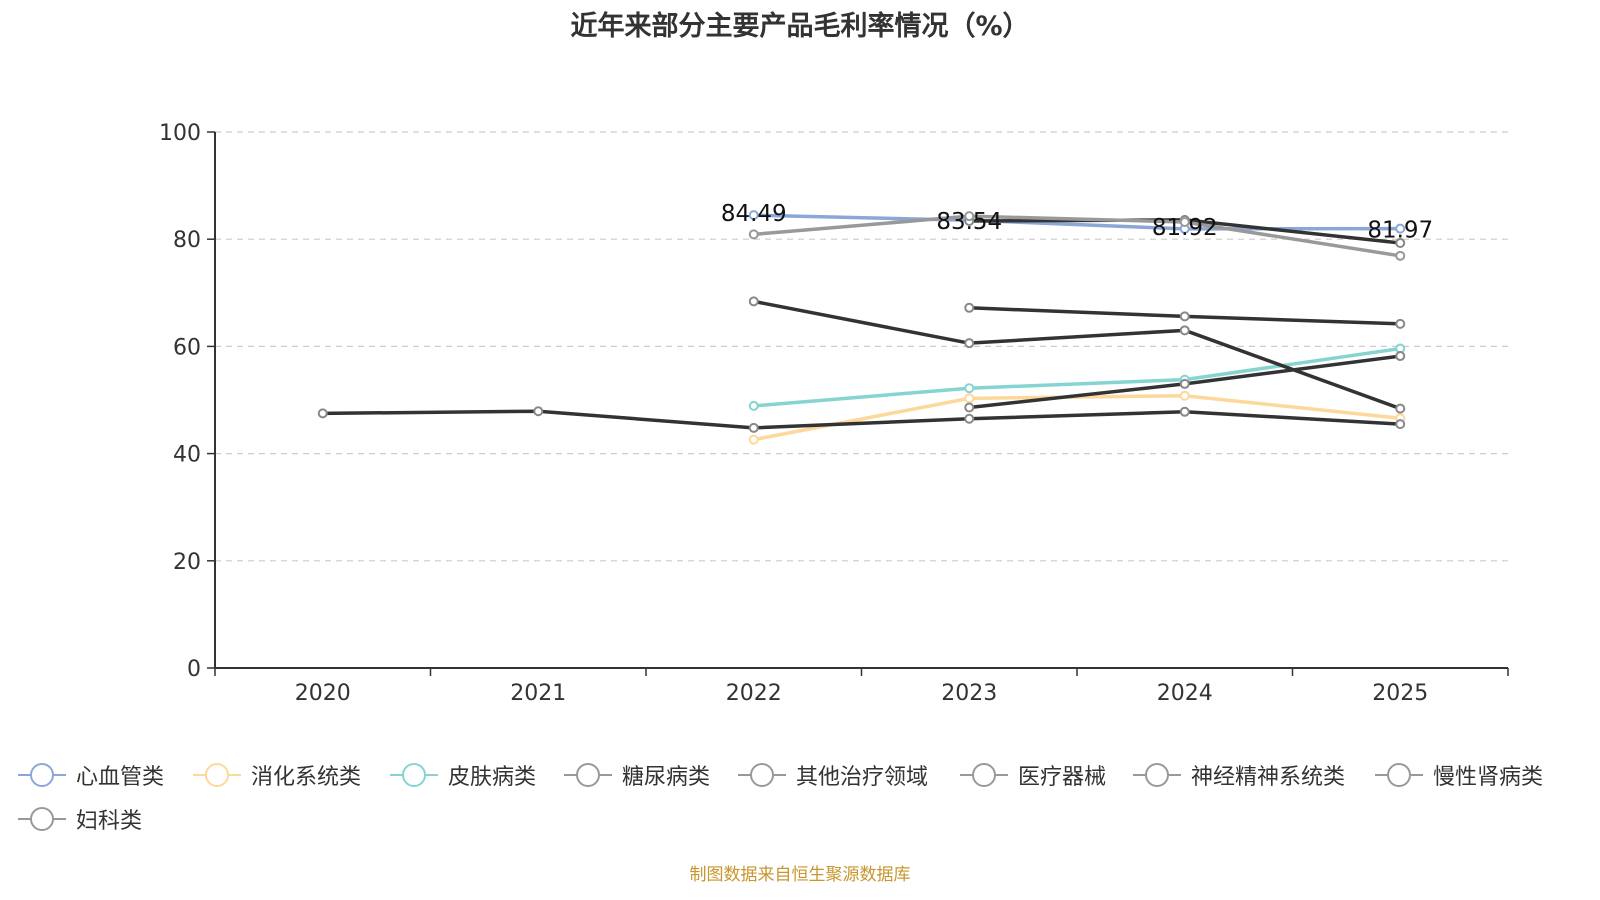 The height and width of the screenshot is (900, 1600). I want to click on data-label-心血管类-2022: 84.49, so click(754, 214).